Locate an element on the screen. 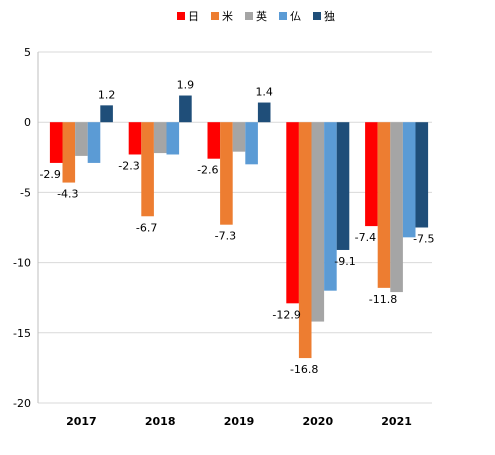  bar-独-2019 is located at coordinates (264, 112).